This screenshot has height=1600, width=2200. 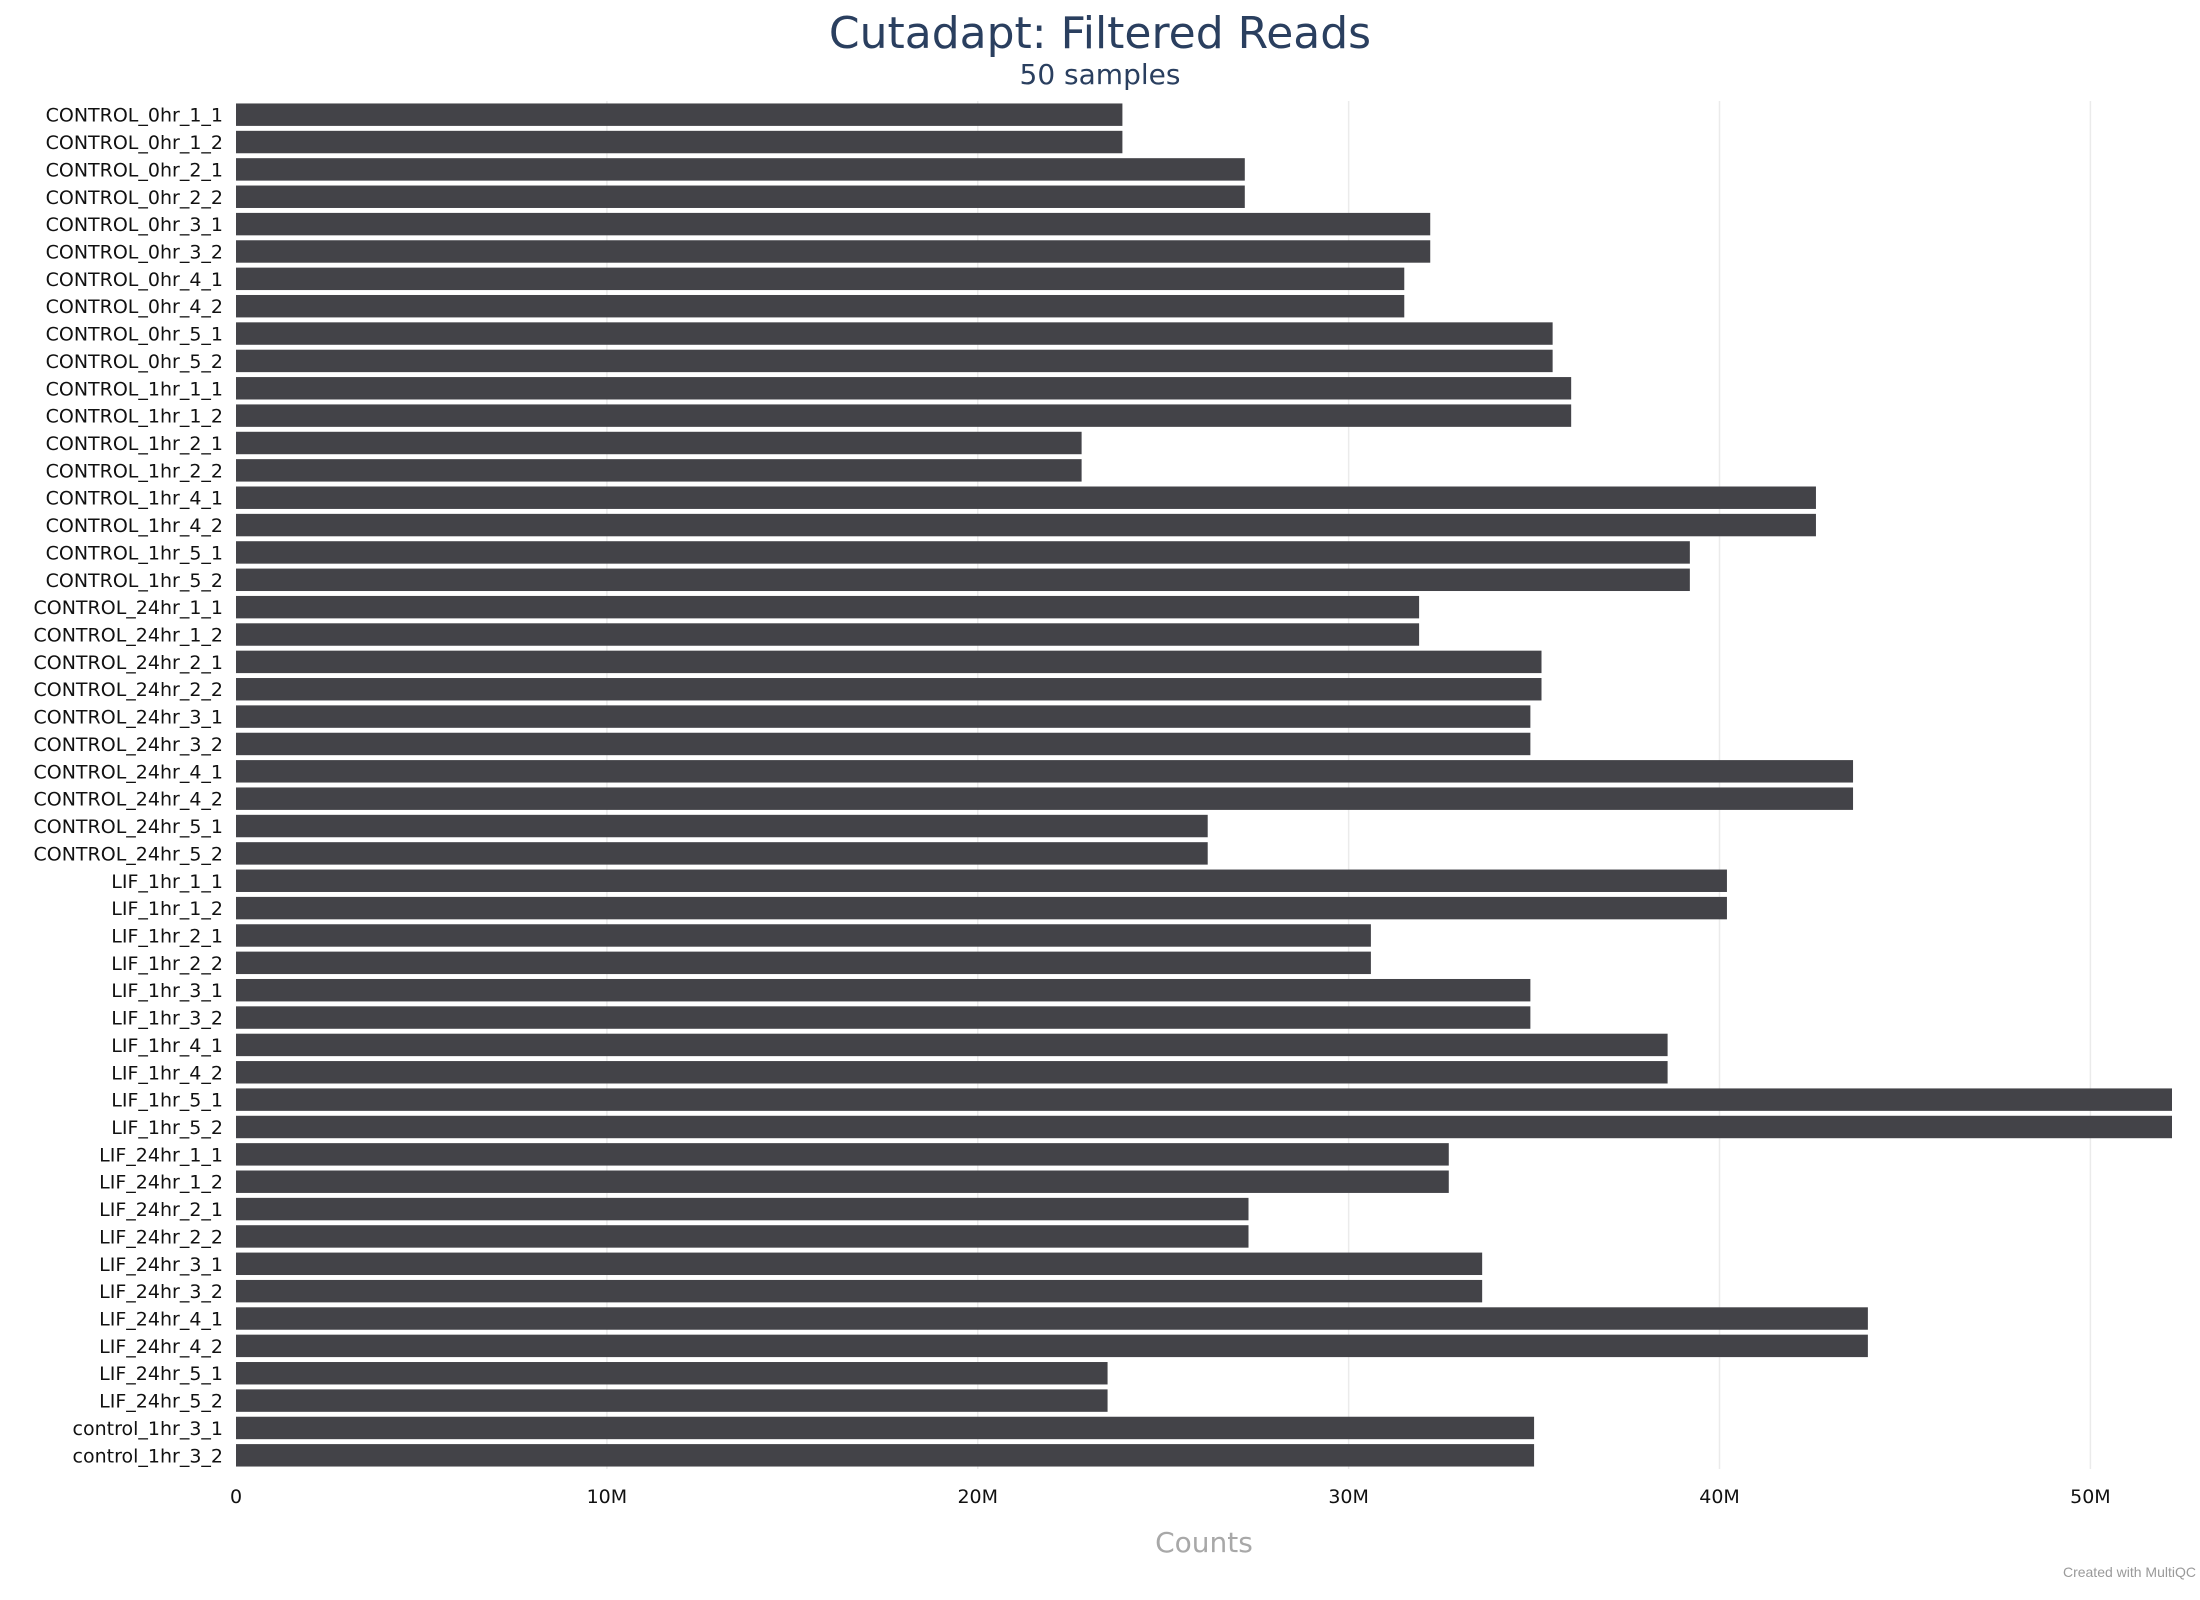 I want to click on category-label: CONTROL_0hr_4_2, so click(x=134, y=307).